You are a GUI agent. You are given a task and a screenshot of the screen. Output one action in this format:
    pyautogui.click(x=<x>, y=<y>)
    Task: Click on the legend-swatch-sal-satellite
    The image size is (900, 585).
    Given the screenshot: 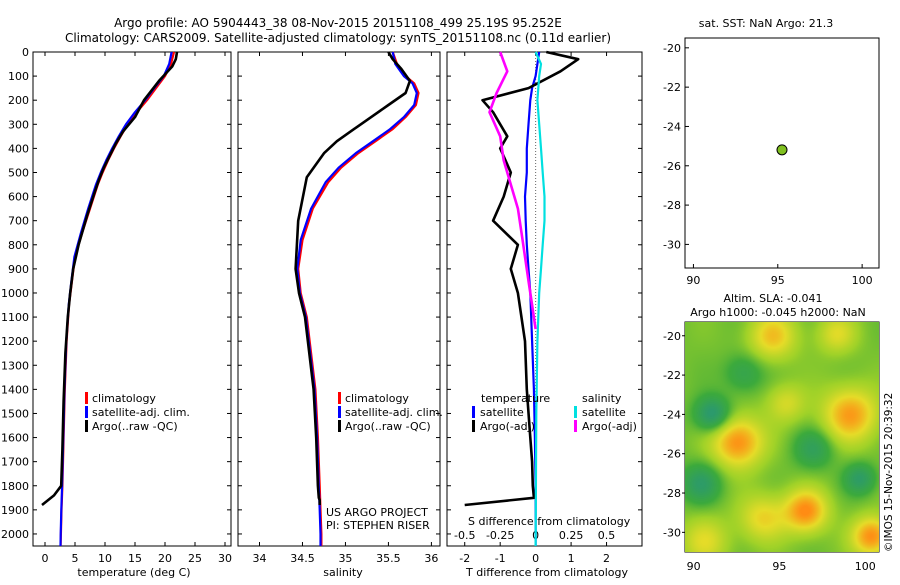 What is the action you would take?
    pyautogui.click(x=575, y=412)
    